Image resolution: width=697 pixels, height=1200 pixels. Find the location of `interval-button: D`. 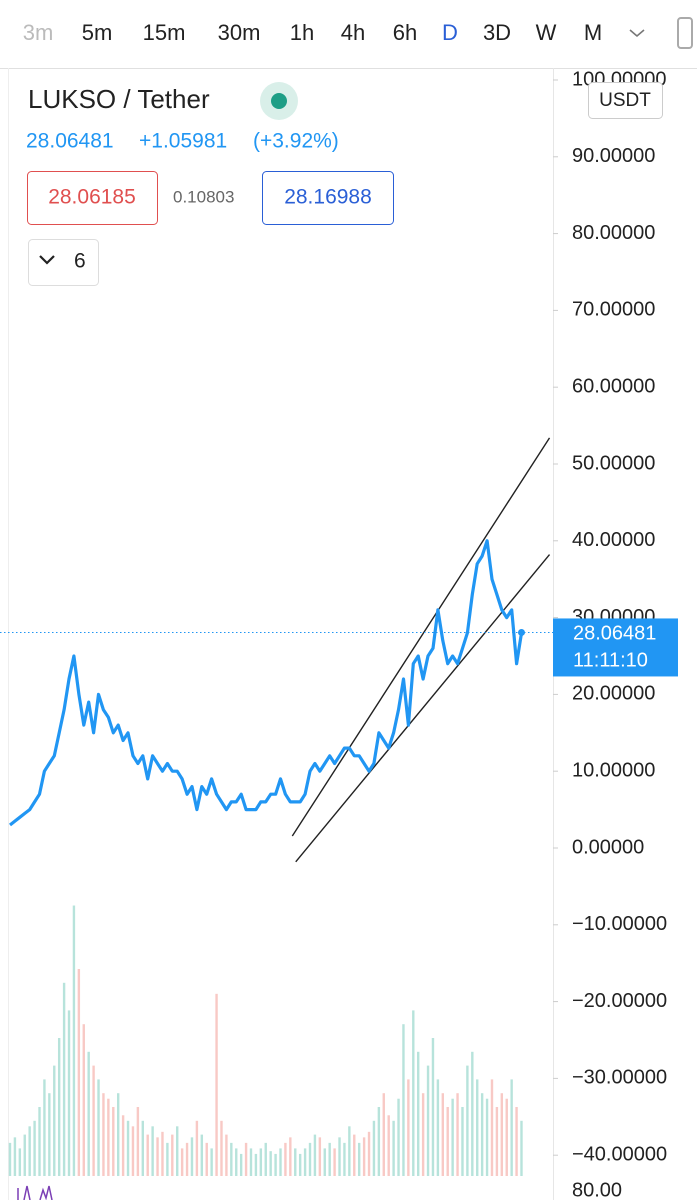

interval-button: D is located at coordinates (450, 32).